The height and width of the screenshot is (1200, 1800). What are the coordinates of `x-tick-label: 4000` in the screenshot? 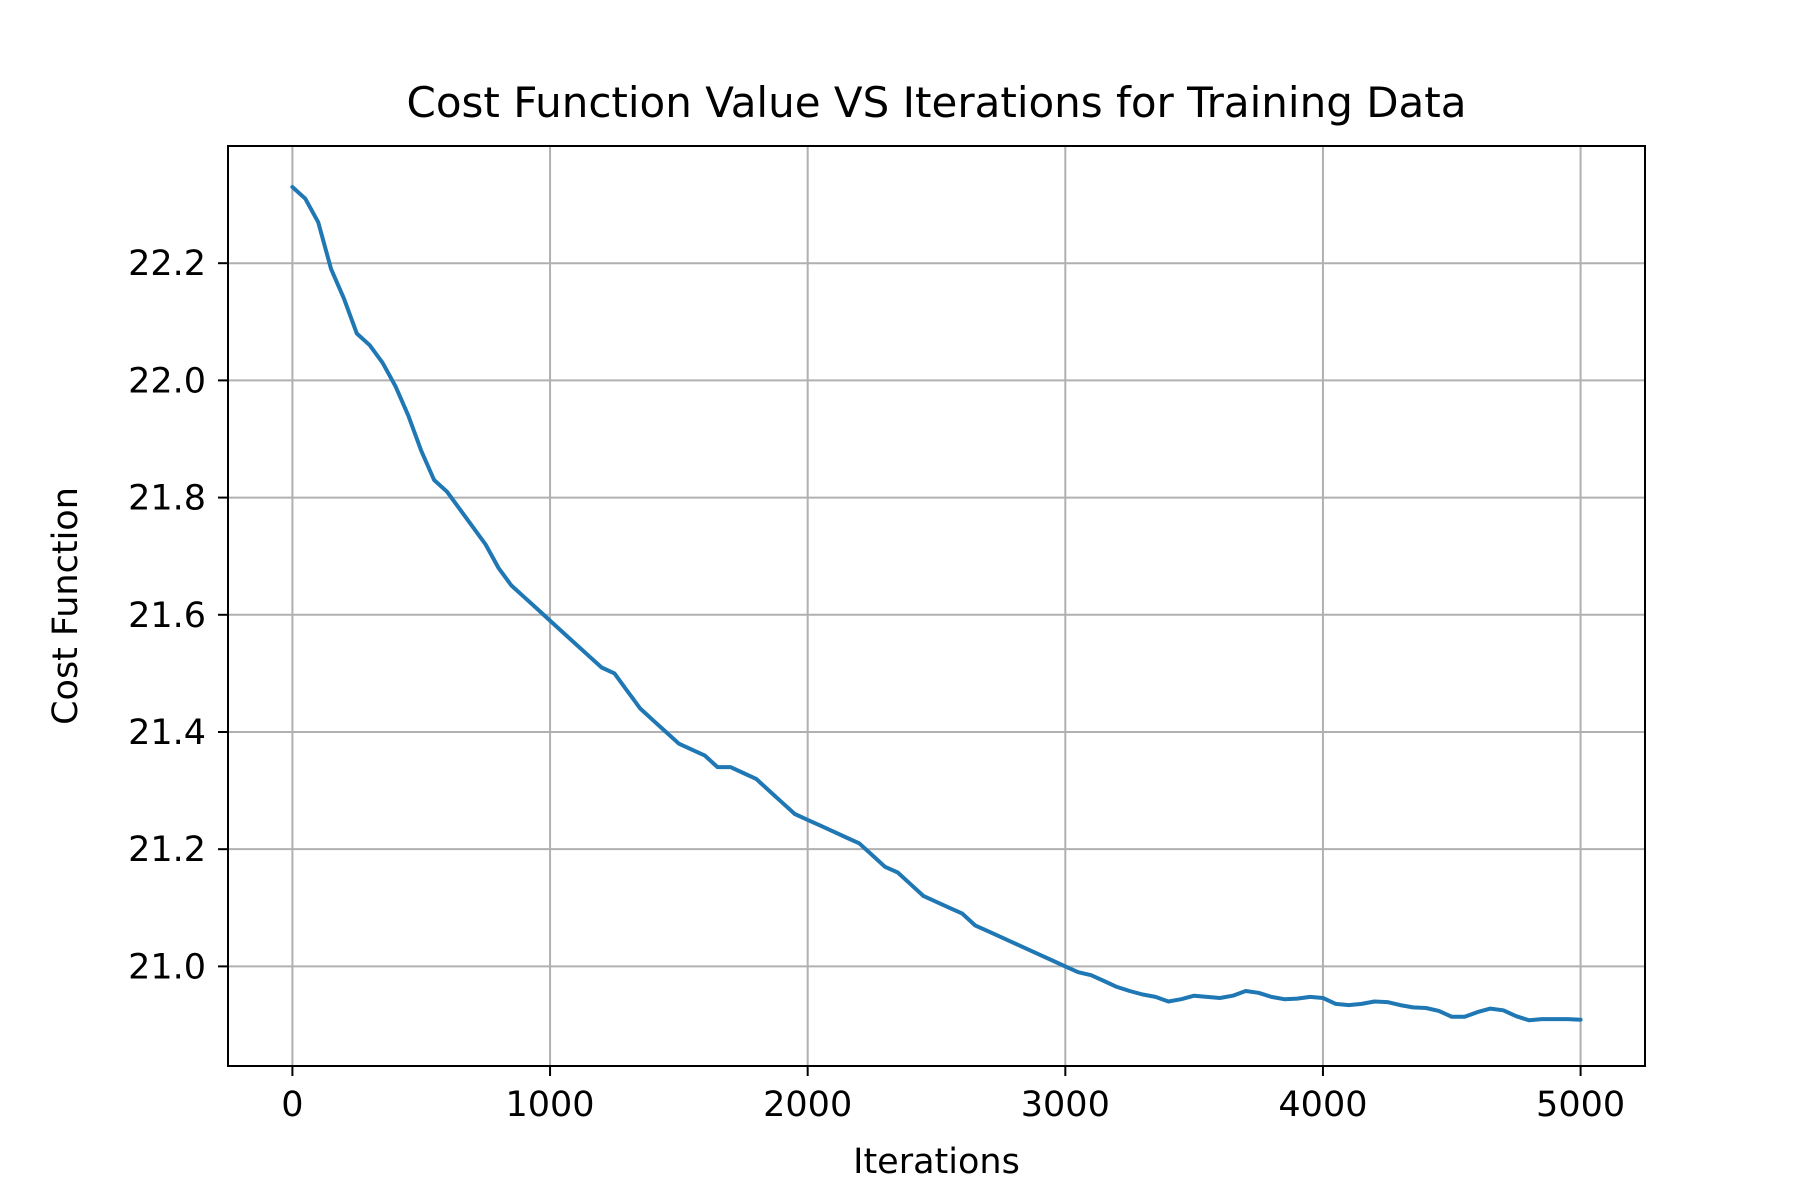 It's located at (1322, 1105).